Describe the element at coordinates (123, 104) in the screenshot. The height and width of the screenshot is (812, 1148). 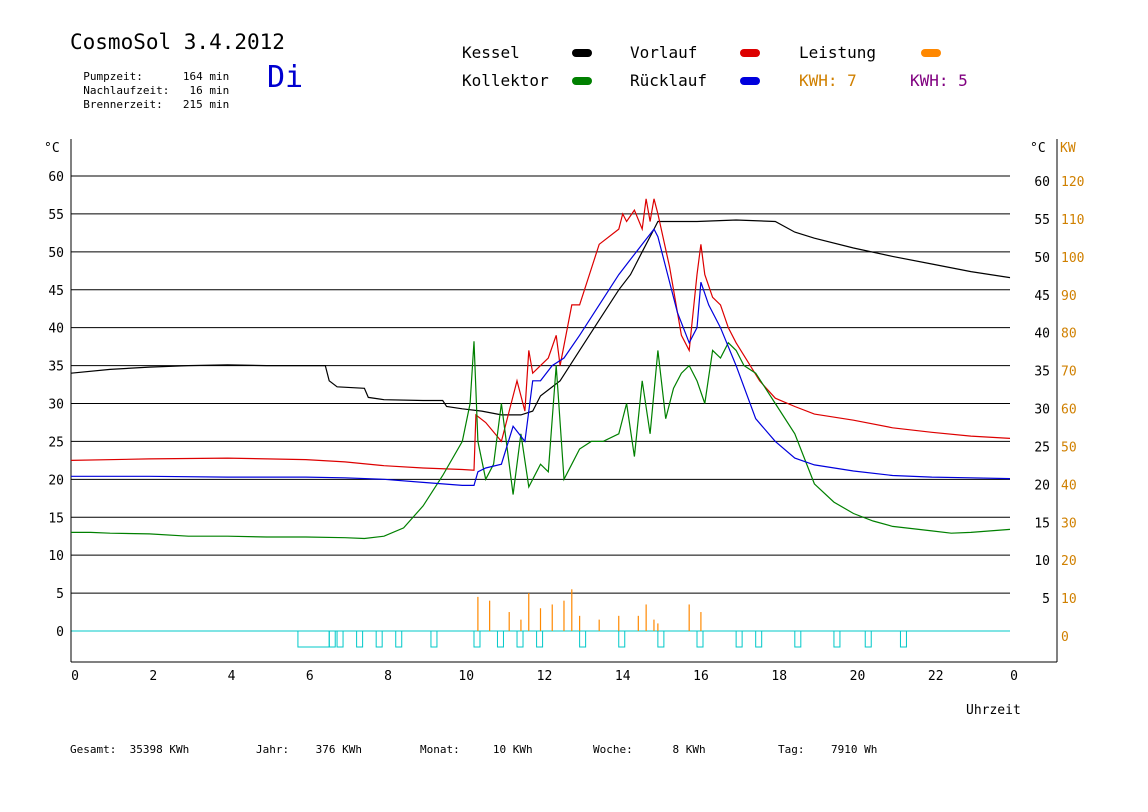
I see `stat-label: Brennerzeit:` at that location.